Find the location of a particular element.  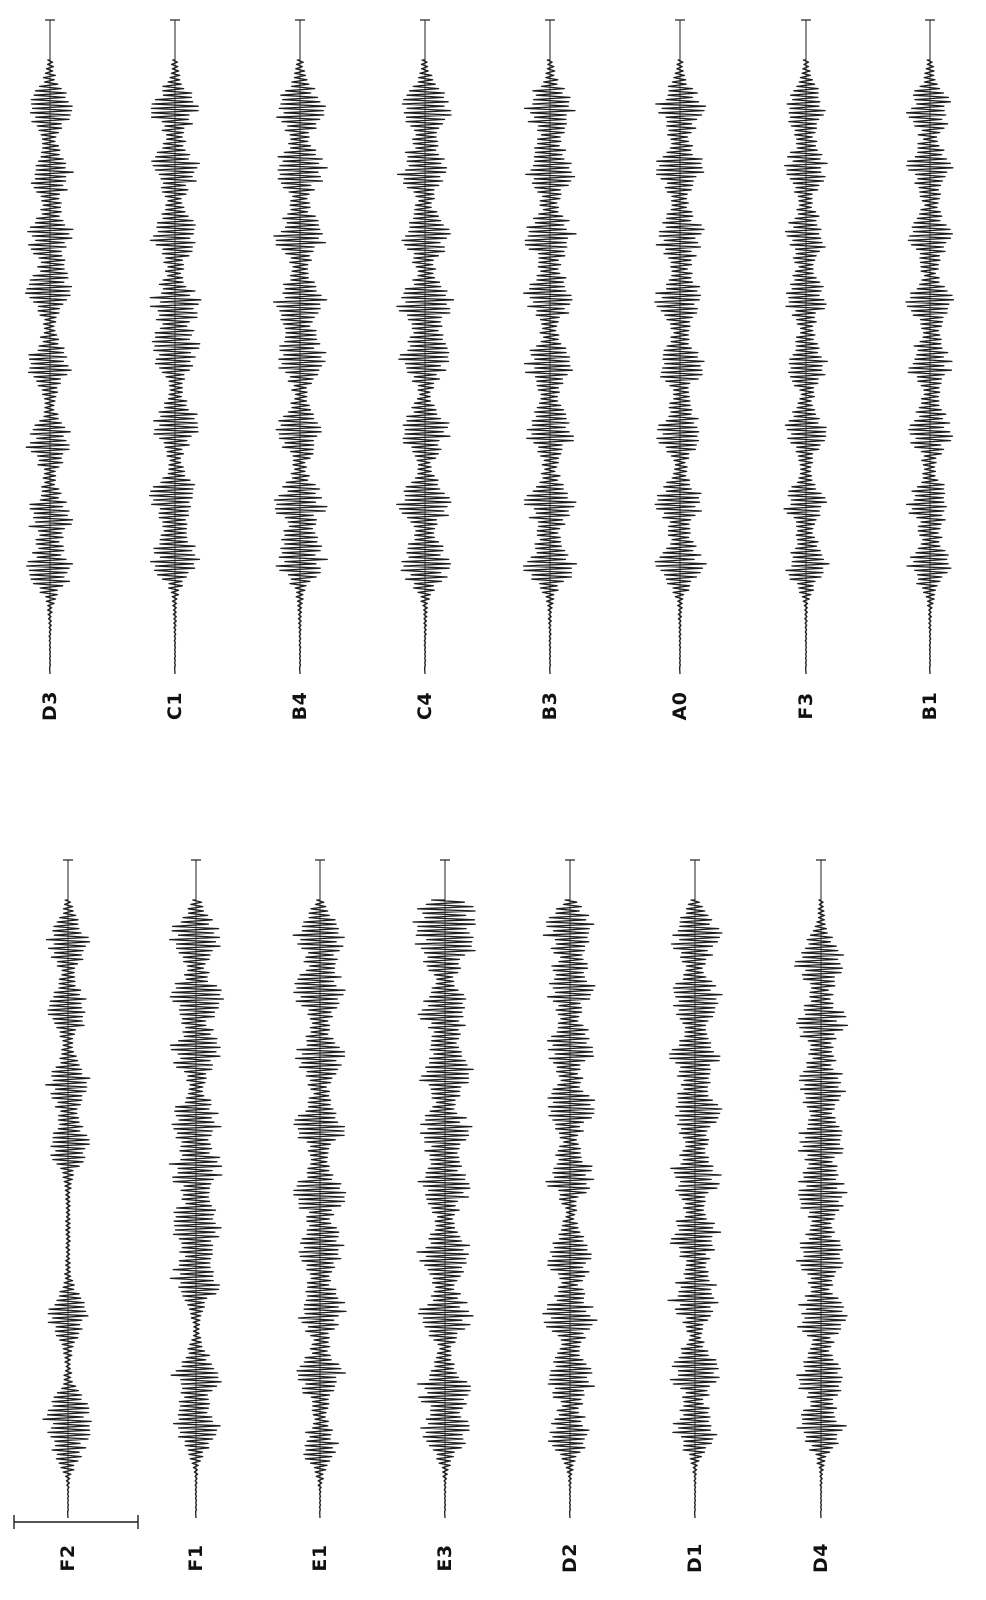

waveform-D4 is located at coordinates (821, 1189).